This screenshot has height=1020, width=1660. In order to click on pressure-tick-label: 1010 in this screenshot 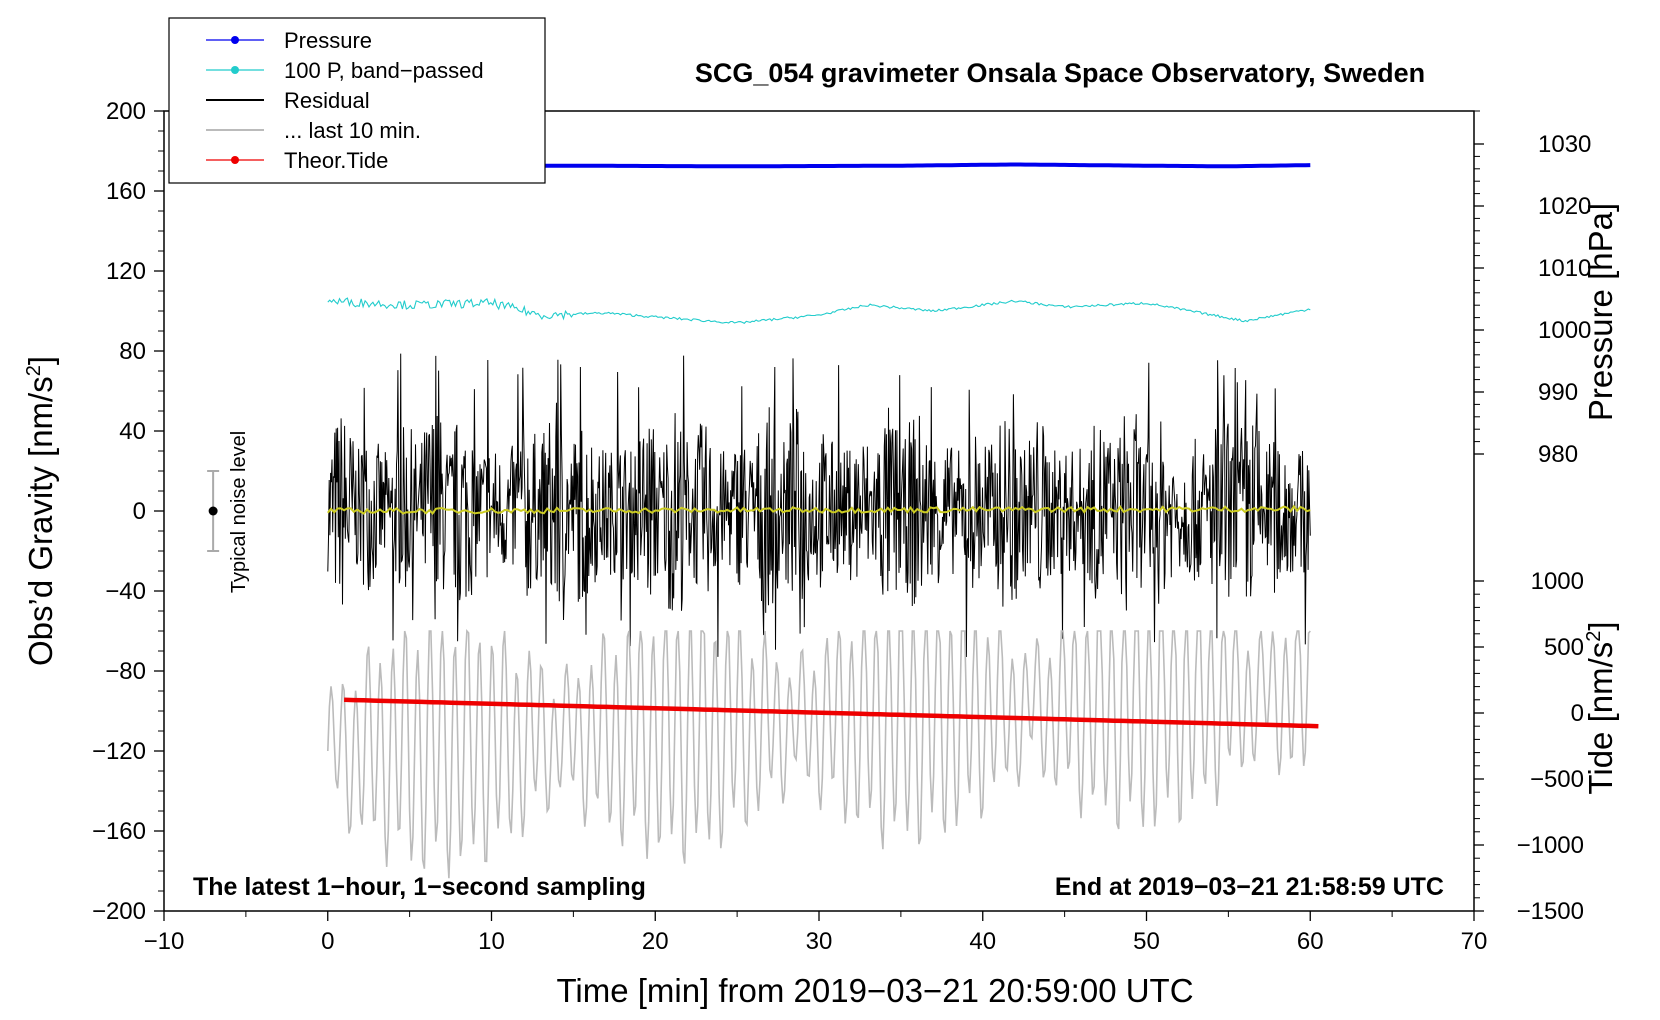, I will do `click(1564, 268)`.